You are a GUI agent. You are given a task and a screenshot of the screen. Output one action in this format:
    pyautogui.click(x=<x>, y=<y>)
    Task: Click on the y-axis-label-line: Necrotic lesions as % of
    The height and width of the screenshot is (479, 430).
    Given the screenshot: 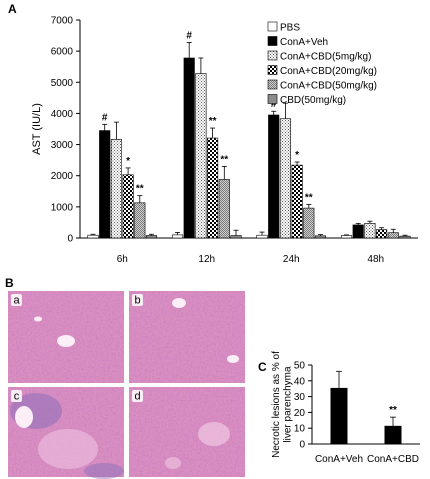 What is the action you would take?
    pyautogui.click(x=276, y=404)
    